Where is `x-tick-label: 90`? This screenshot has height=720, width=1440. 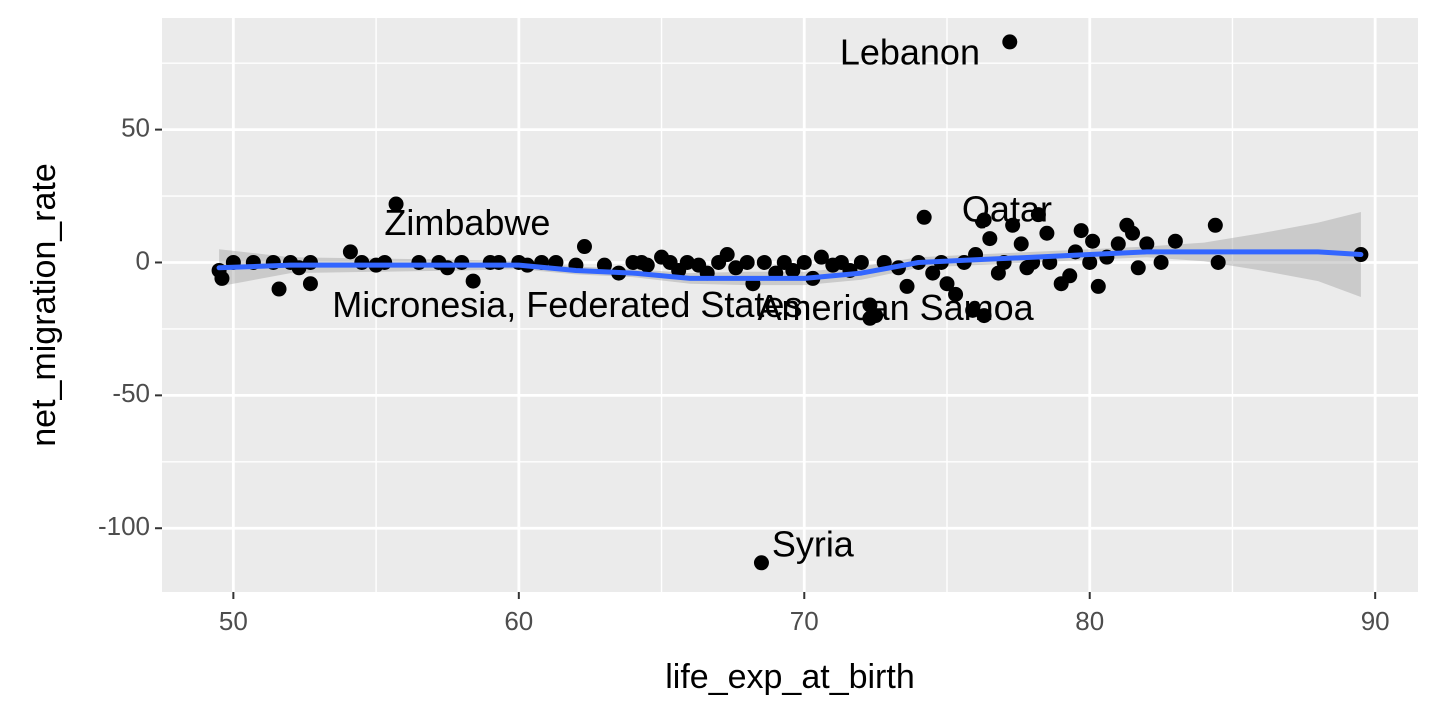
x-tick-label: 90 is located at coordinates (1375, 621).